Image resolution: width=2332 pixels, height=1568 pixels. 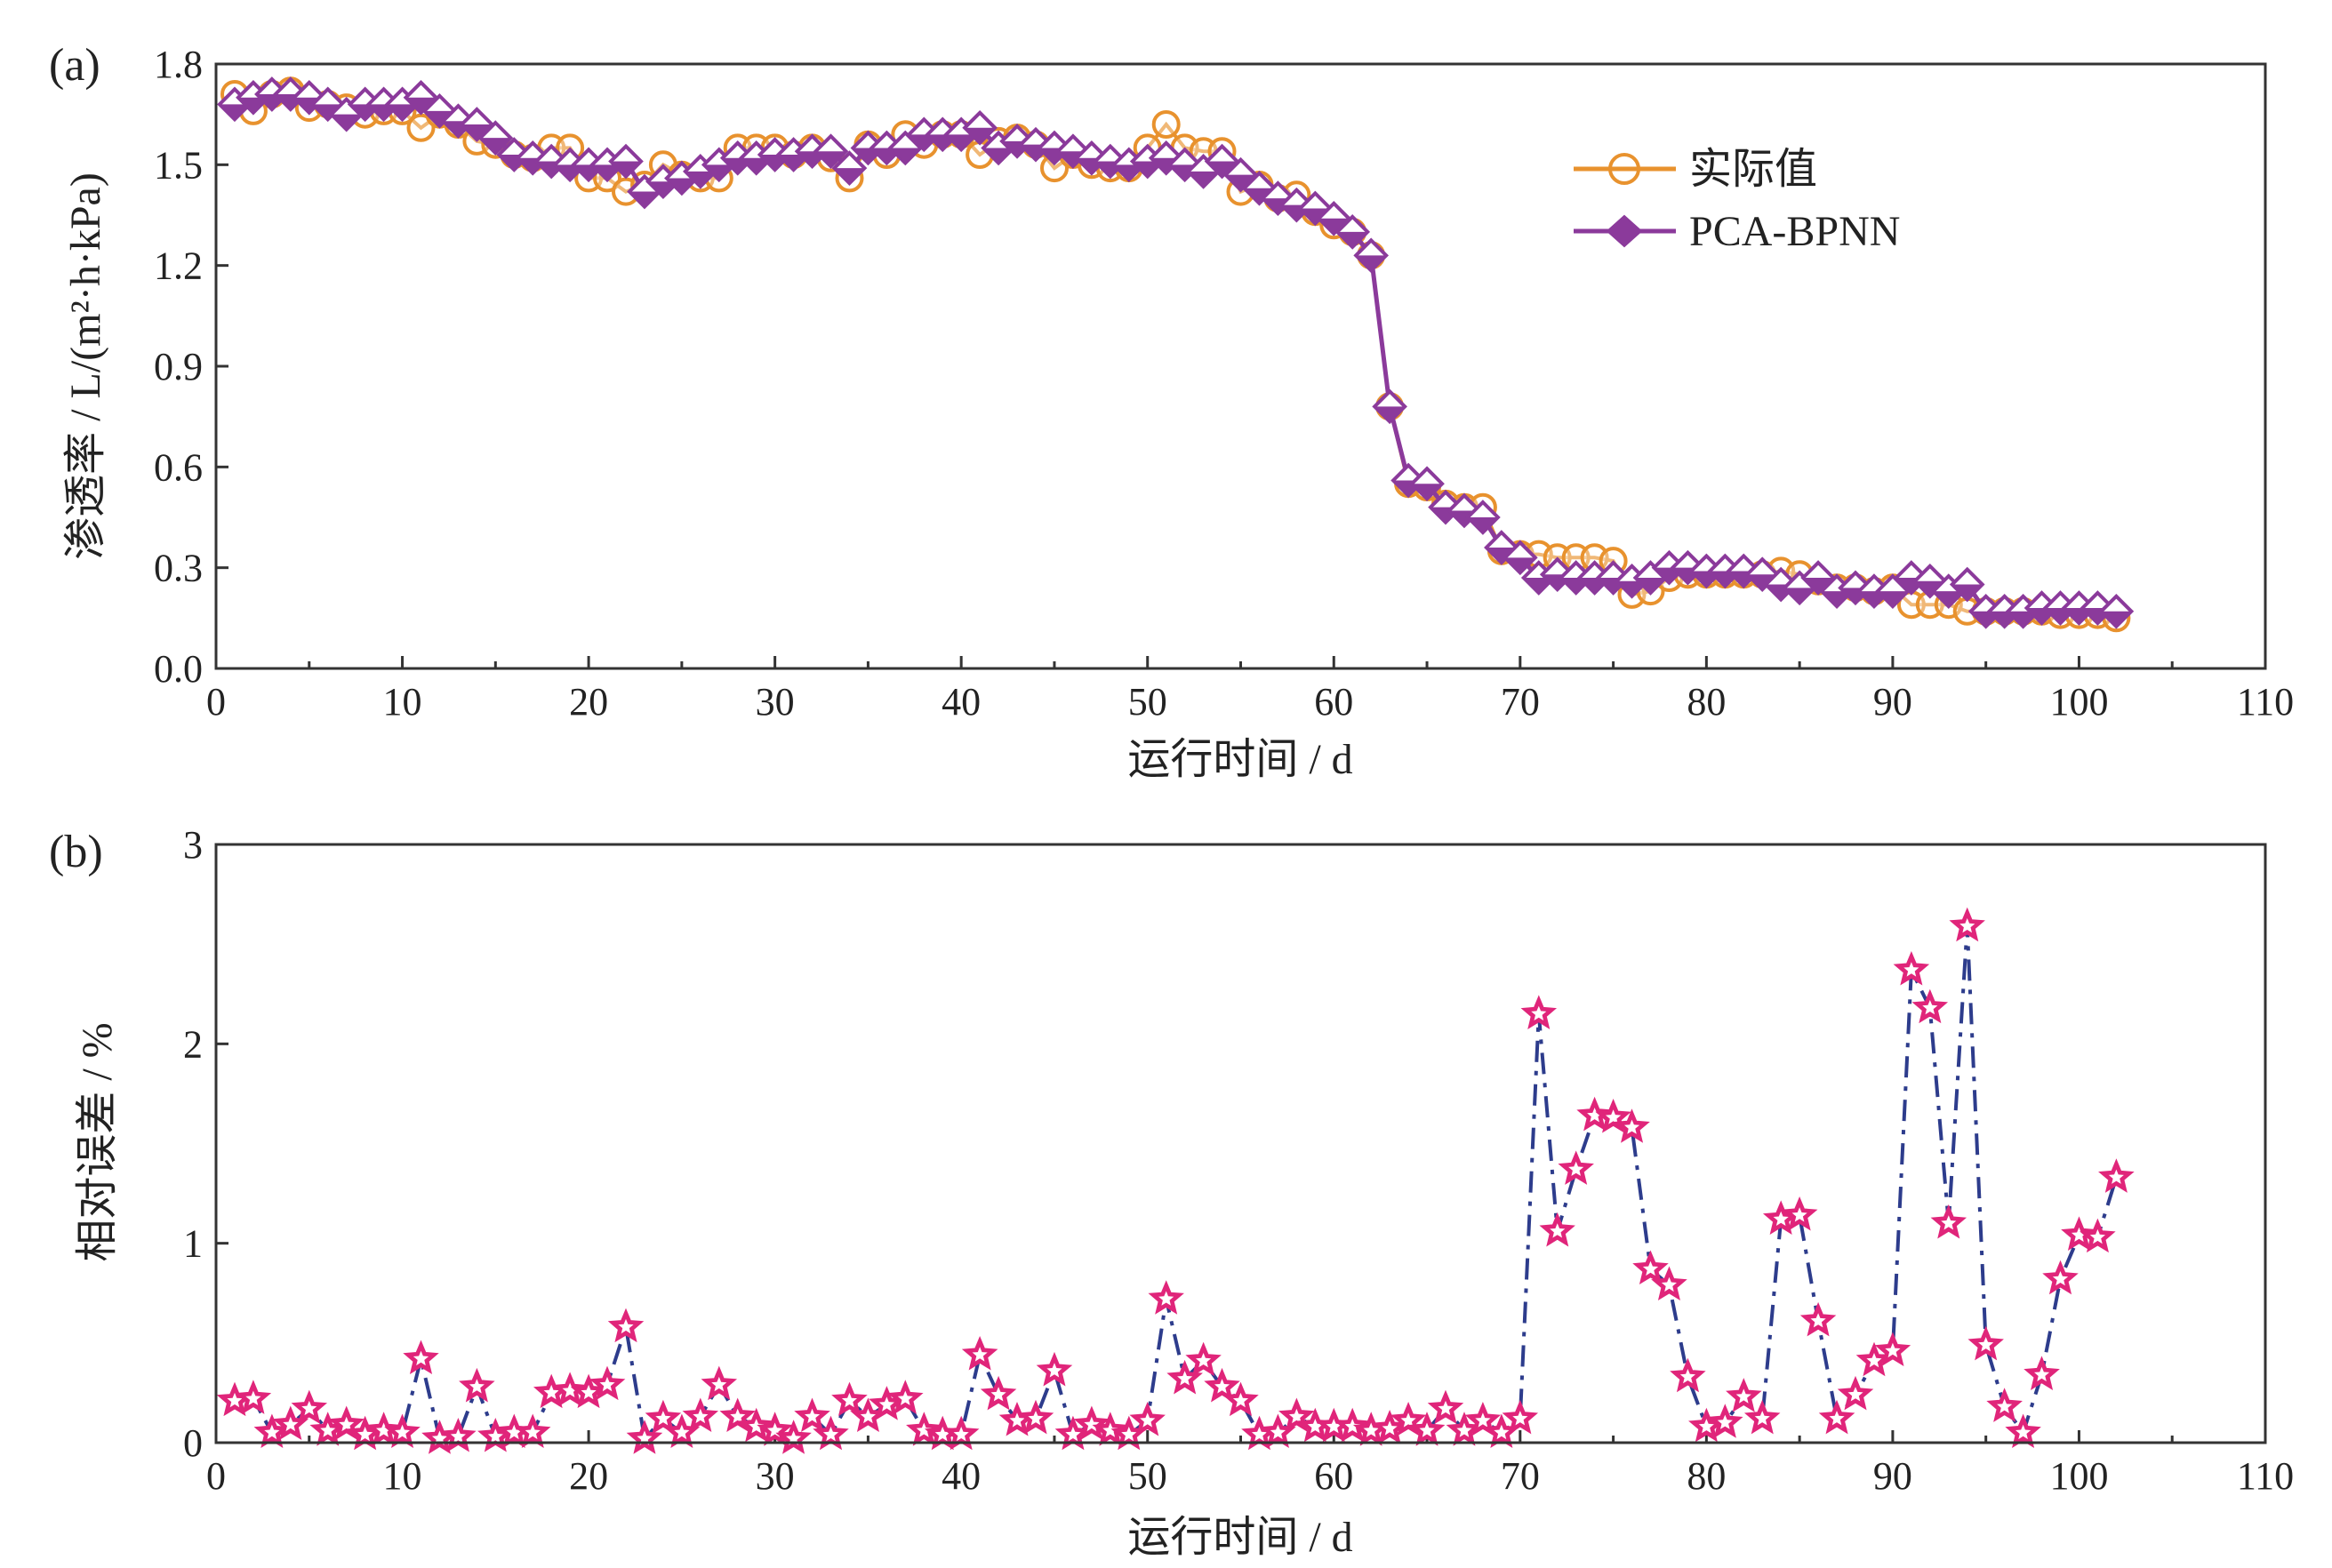 I want to click on legend-entry-actual: 实际值, so click(x=1695, y=169).